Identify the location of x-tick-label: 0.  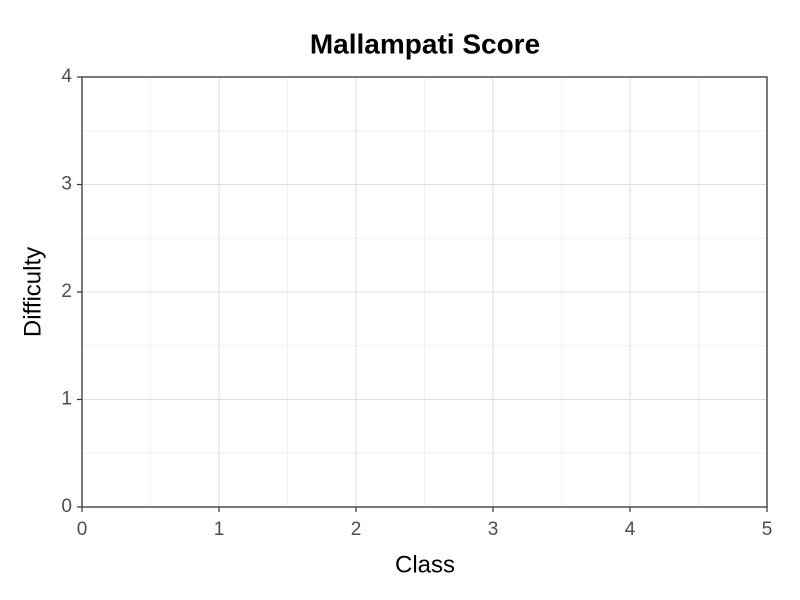
(82, 529).